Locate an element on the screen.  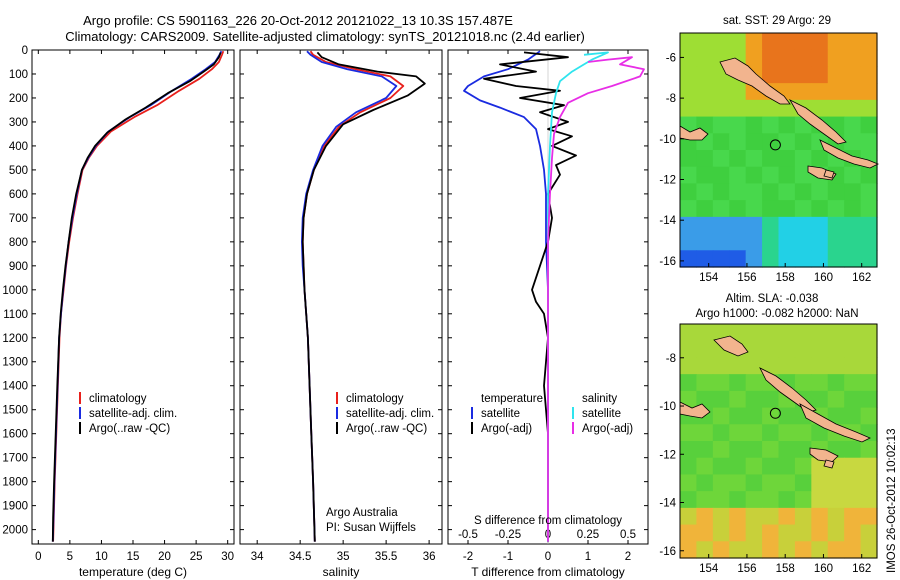
island-new-britain is located at coordinates (755, 81).